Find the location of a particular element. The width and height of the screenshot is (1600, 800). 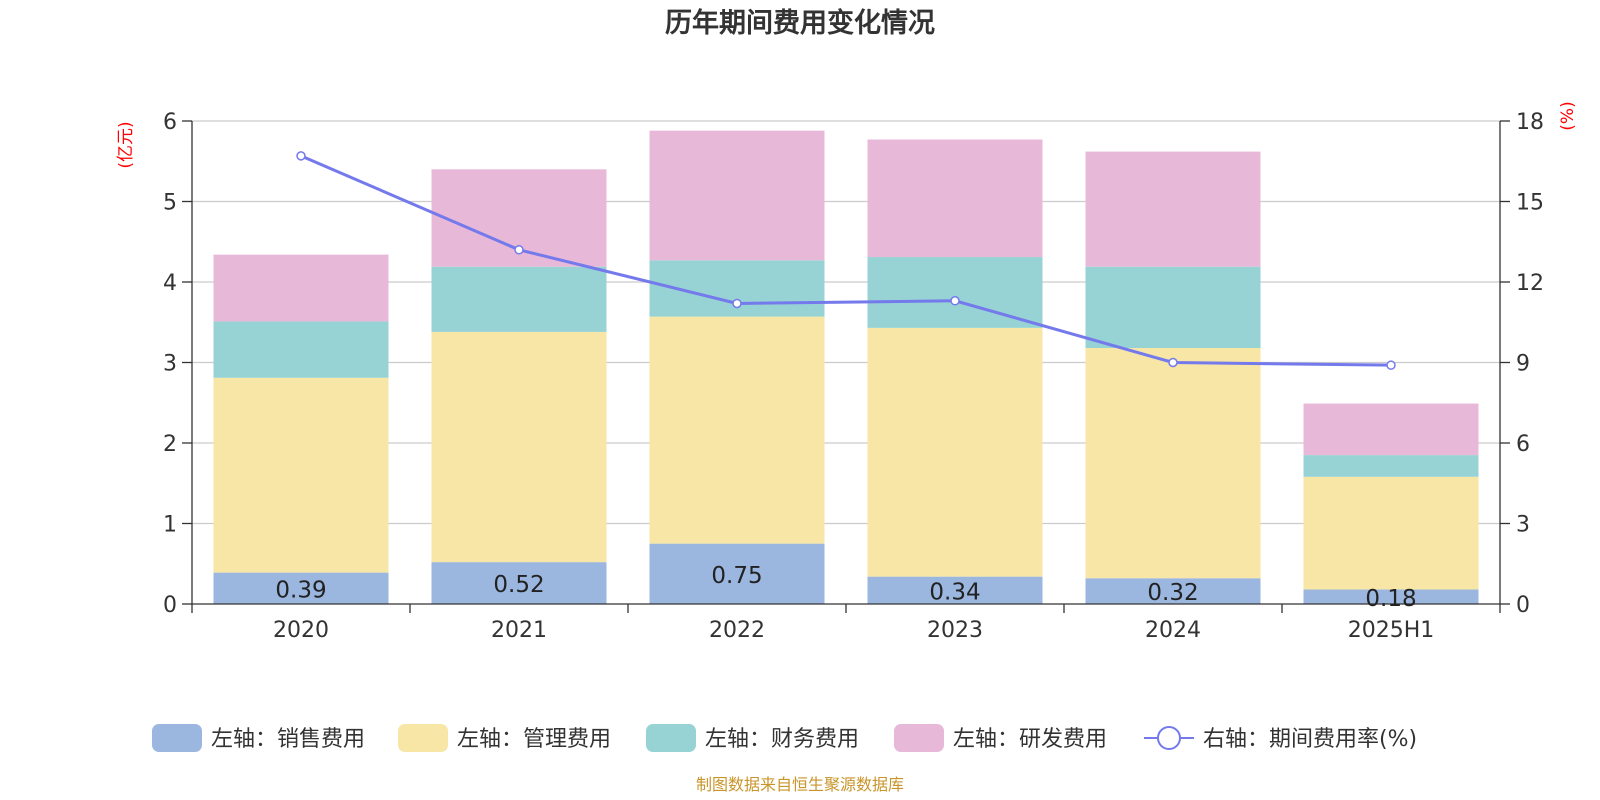

legend-label: 左轴：研发费用 is located at coordinates (1030, 739).